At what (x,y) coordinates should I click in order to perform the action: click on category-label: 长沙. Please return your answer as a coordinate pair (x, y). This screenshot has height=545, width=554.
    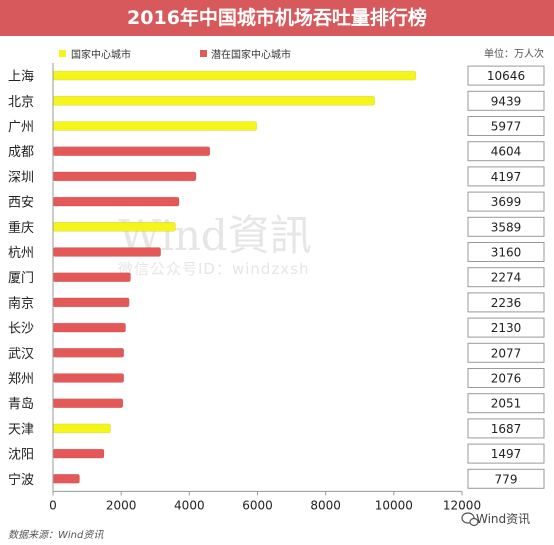
    Looking at the image, I should click on (21, 329).